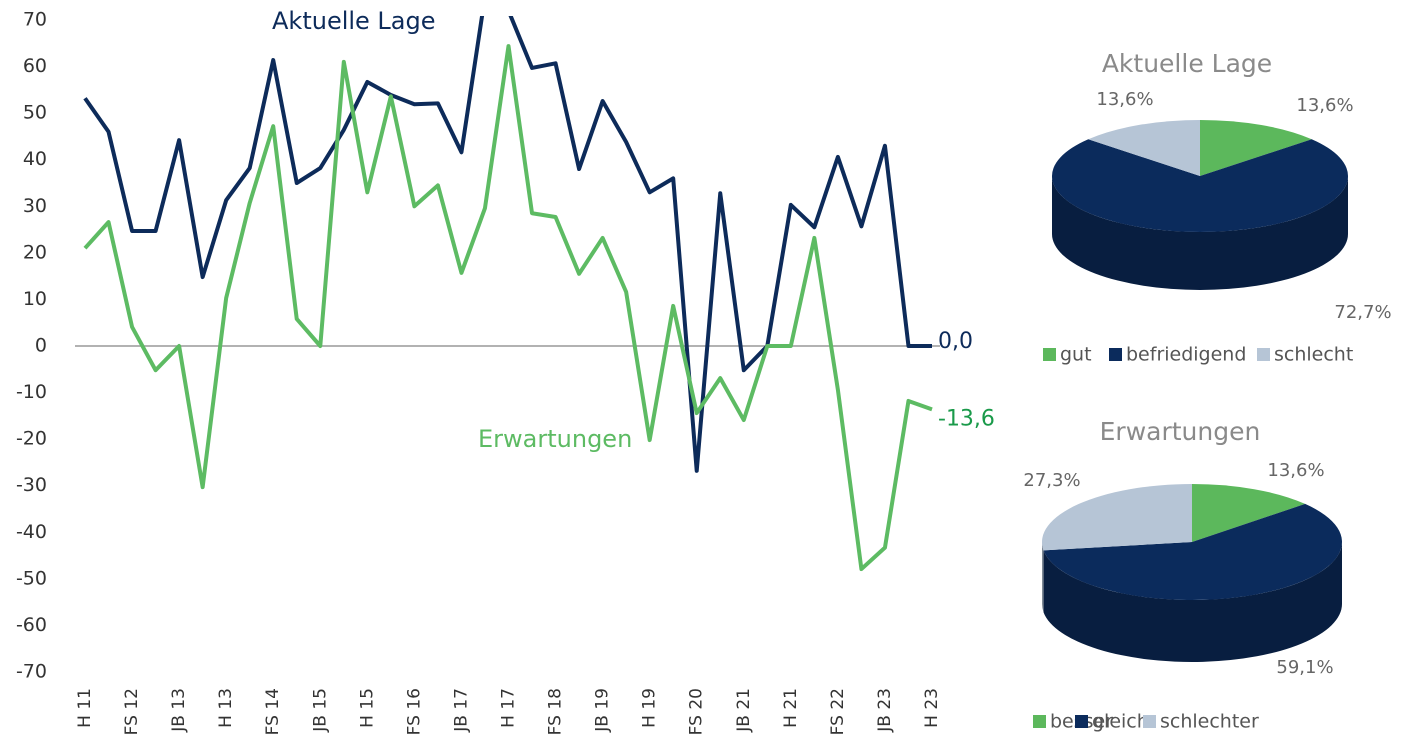 The width and height of the screenshot is (1407, 740). I want to click on data-label: 0,0, so click(955, 341).